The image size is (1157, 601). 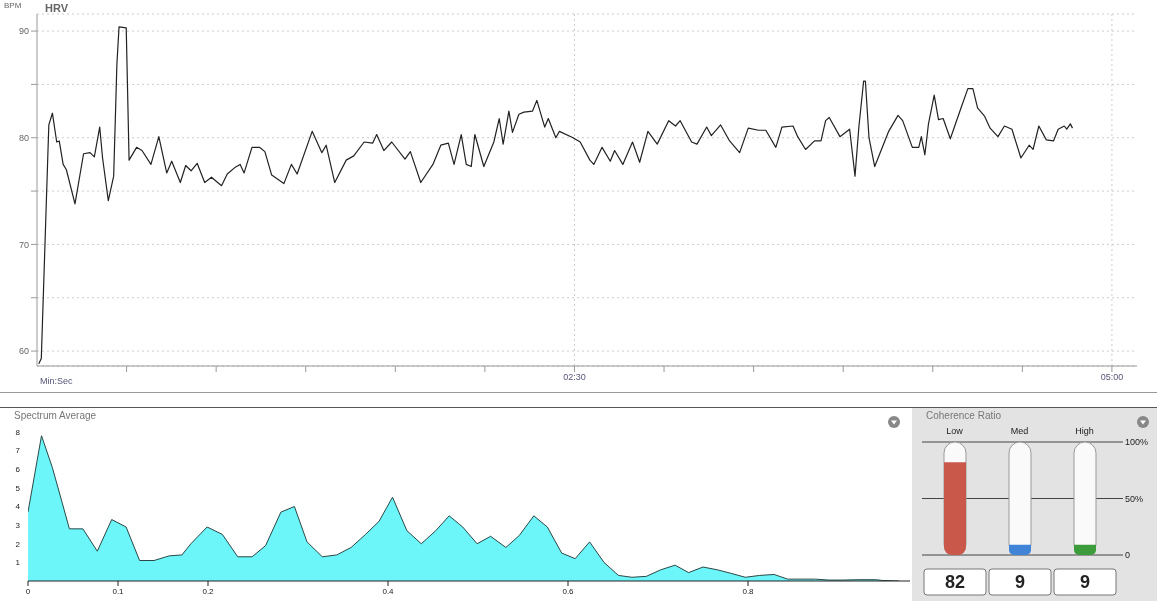 What do you see at coordinates (208, 591) in the screenshot?
I see `x-tick-label: 0.2` at bounding box center [208, 591].